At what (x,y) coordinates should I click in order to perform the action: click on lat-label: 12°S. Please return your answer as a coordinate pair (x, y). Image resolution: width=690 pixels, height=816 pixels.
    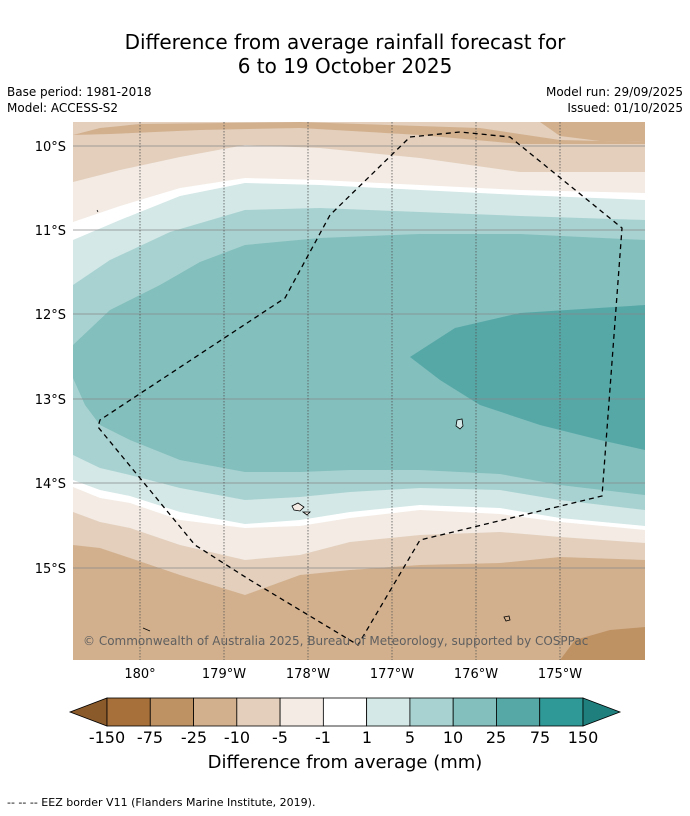
    Looking at the image, I should click on (50, 315).